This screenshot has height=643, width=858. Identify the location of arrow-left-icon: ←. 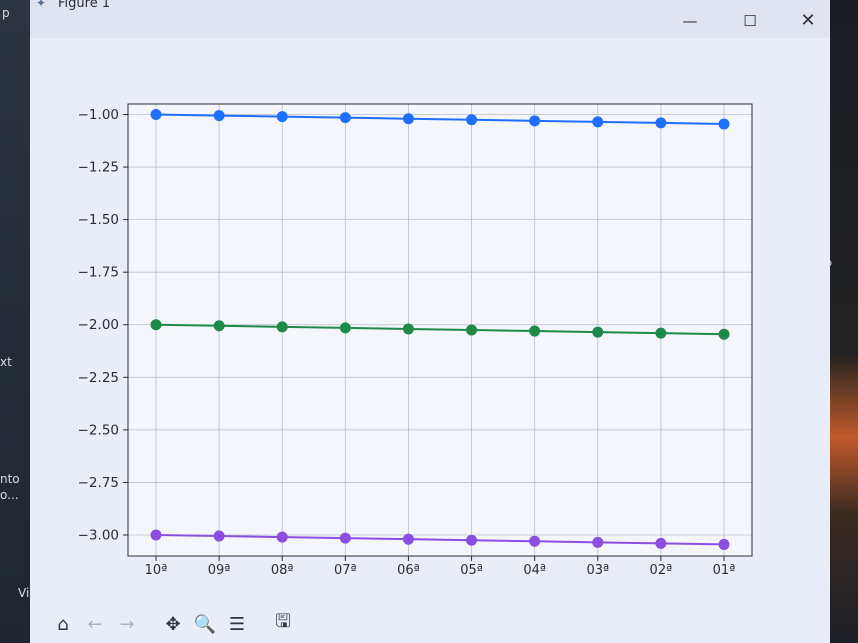
(95, 624).